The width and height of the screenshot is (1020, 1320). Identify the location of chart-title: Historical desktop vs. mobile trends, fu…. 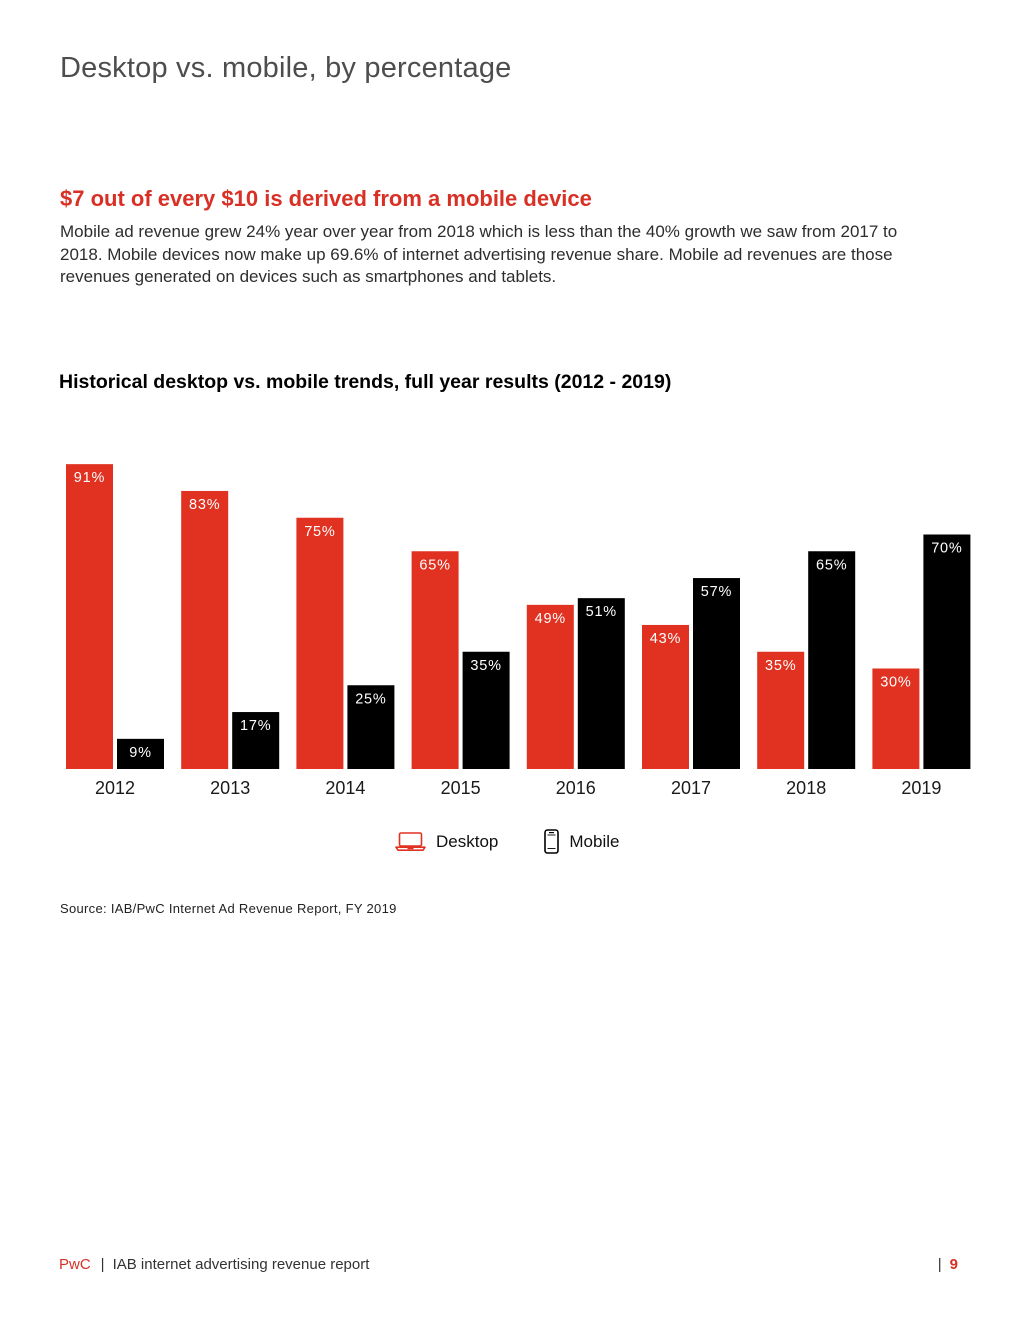
(365, 382).